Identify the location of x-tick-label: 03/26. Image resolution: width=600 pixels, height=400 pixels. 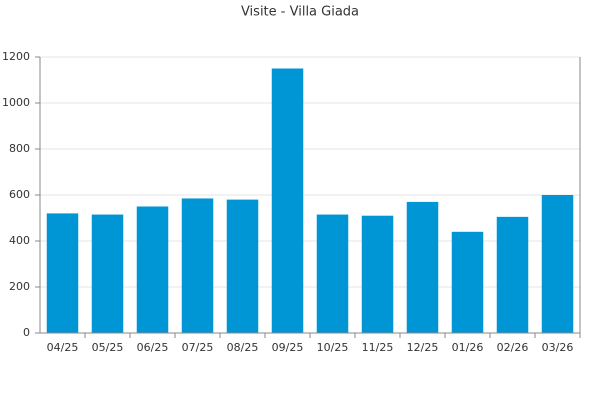
(558, 347).